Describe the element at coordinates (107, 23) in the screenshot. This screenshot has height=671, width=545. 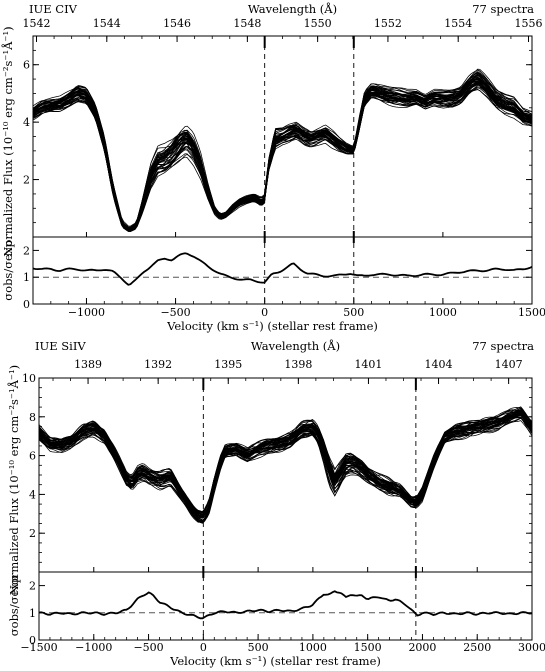
I see `wavelength-tick-label: 1544` at that location.